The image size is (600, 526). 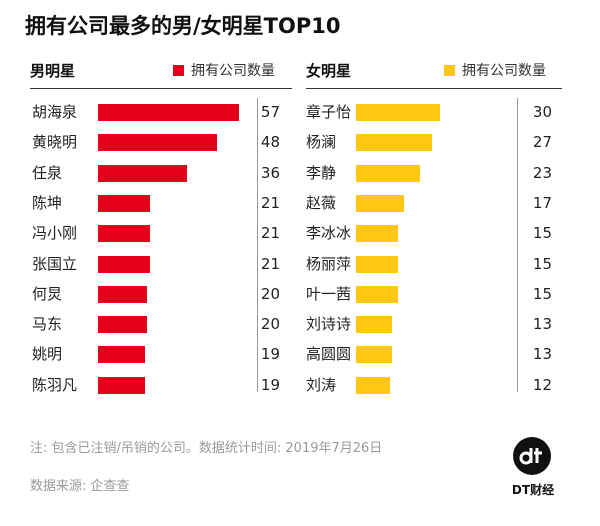 What do you see at coordinates (542, 142) in the screenshot?
I see `female-value-label: 27` at bounding box center [542, 142].